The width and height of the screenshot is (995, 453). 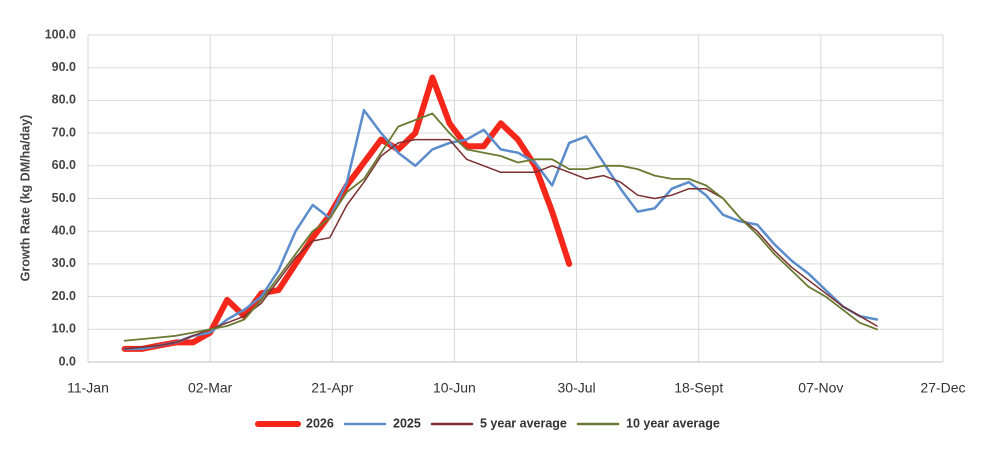 I want to click on y-tick-label: 90.0, so click(x=64, y=67).